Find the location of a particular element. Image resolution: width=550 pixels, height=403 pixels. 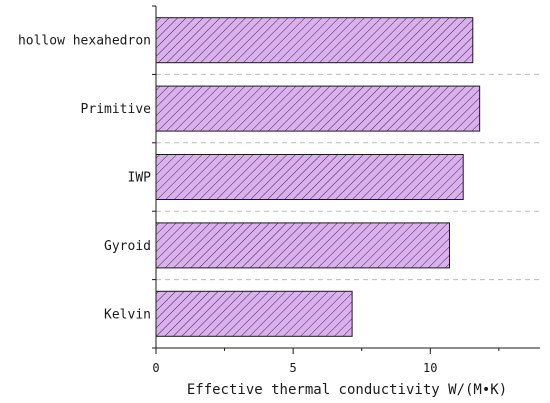

x-tick-label: 5 is located at coordinates (293, 368).